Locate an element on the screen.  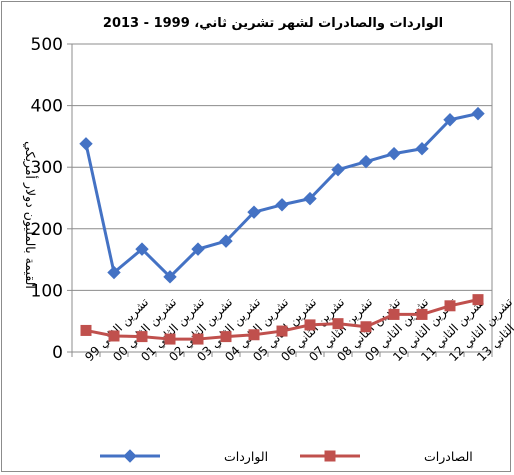
y-tick-label: 300 is located at coordinates (47, 168).